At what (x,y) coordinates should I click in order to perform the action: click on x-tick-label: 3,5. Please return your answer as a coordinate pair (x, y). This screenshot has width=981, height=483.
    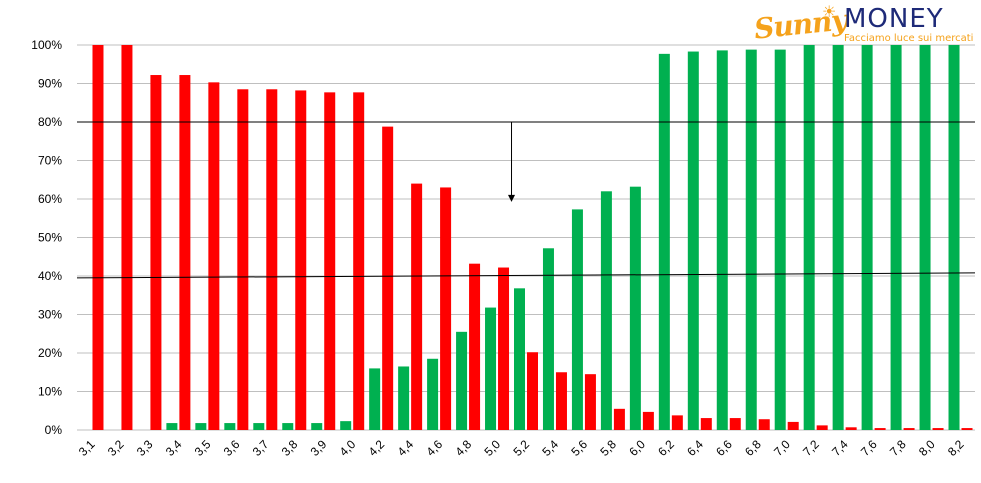
    Looking at the image, I should click on (203, 448).